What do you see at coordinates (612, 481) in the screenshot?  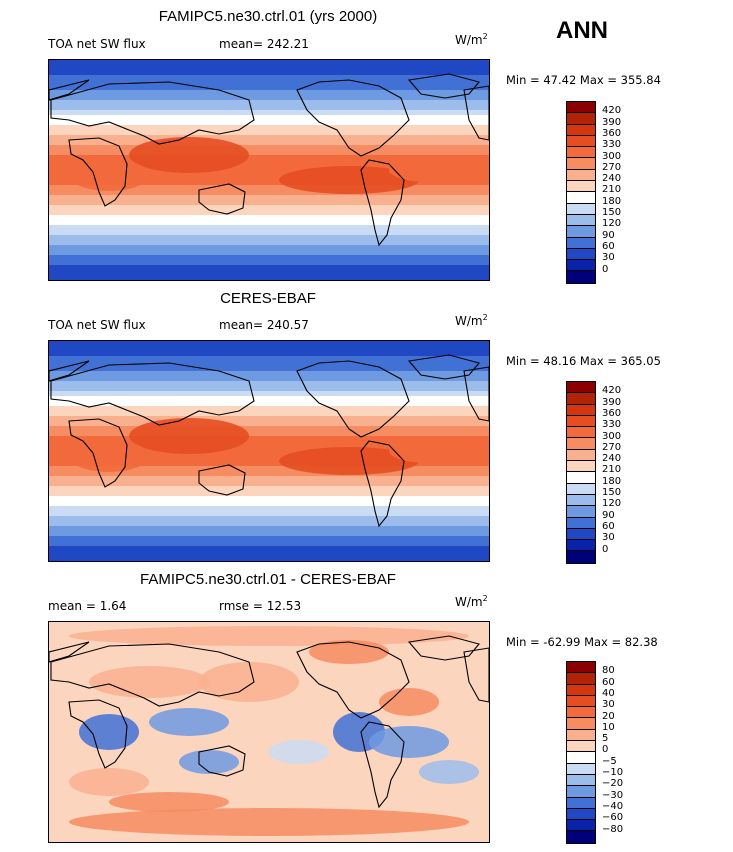 I see `colorbar-tick-label: 180` at bounding box center [612, 481].